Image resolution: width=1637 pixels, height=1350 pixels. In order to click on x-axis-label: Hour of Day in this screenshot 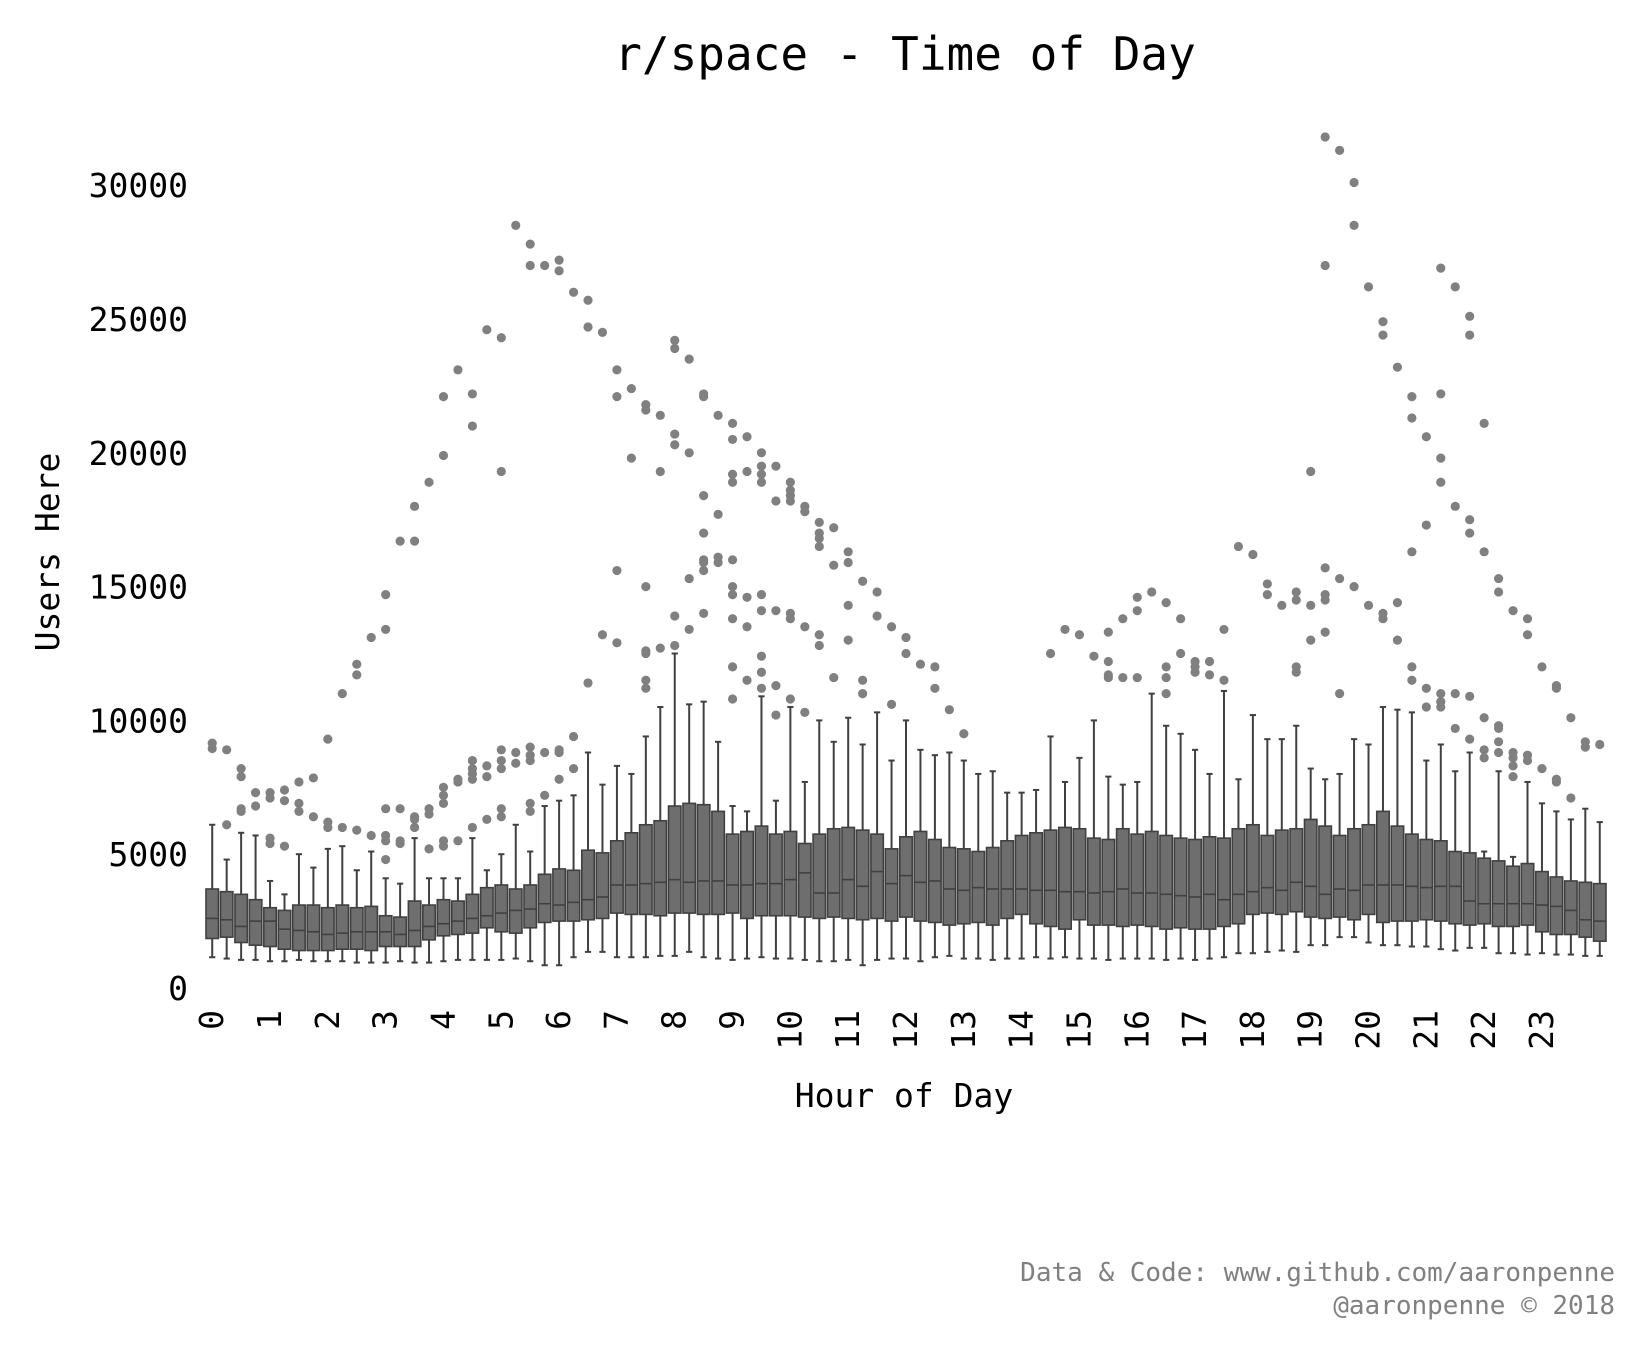, I will do `click(904, 1095)`.